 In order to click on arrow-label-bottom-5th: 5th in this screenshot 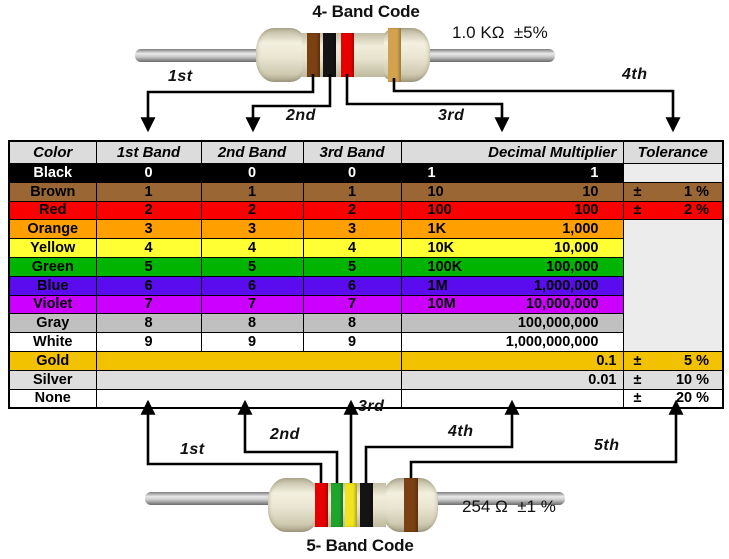, I will do `click(607, 445)`.